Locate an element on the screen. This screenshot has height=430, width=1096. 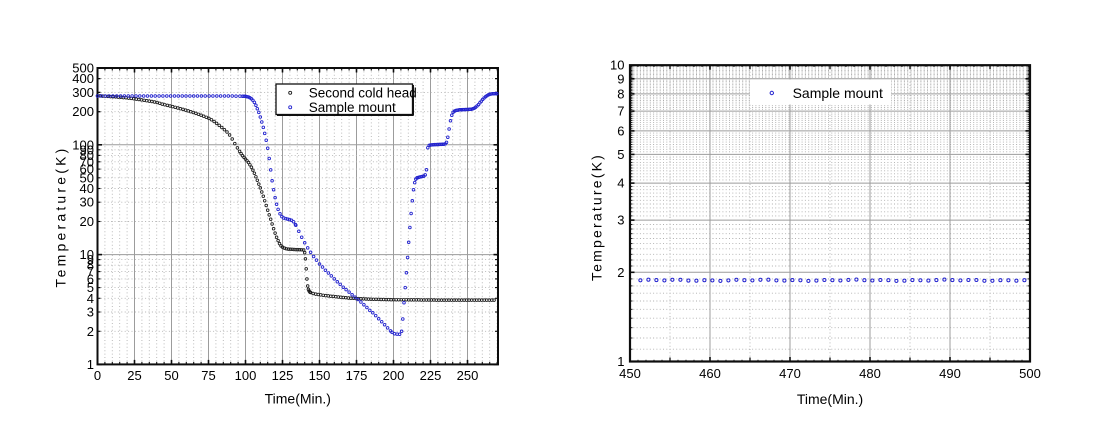
svg-text: 0 is located at coordinates (97, 375).